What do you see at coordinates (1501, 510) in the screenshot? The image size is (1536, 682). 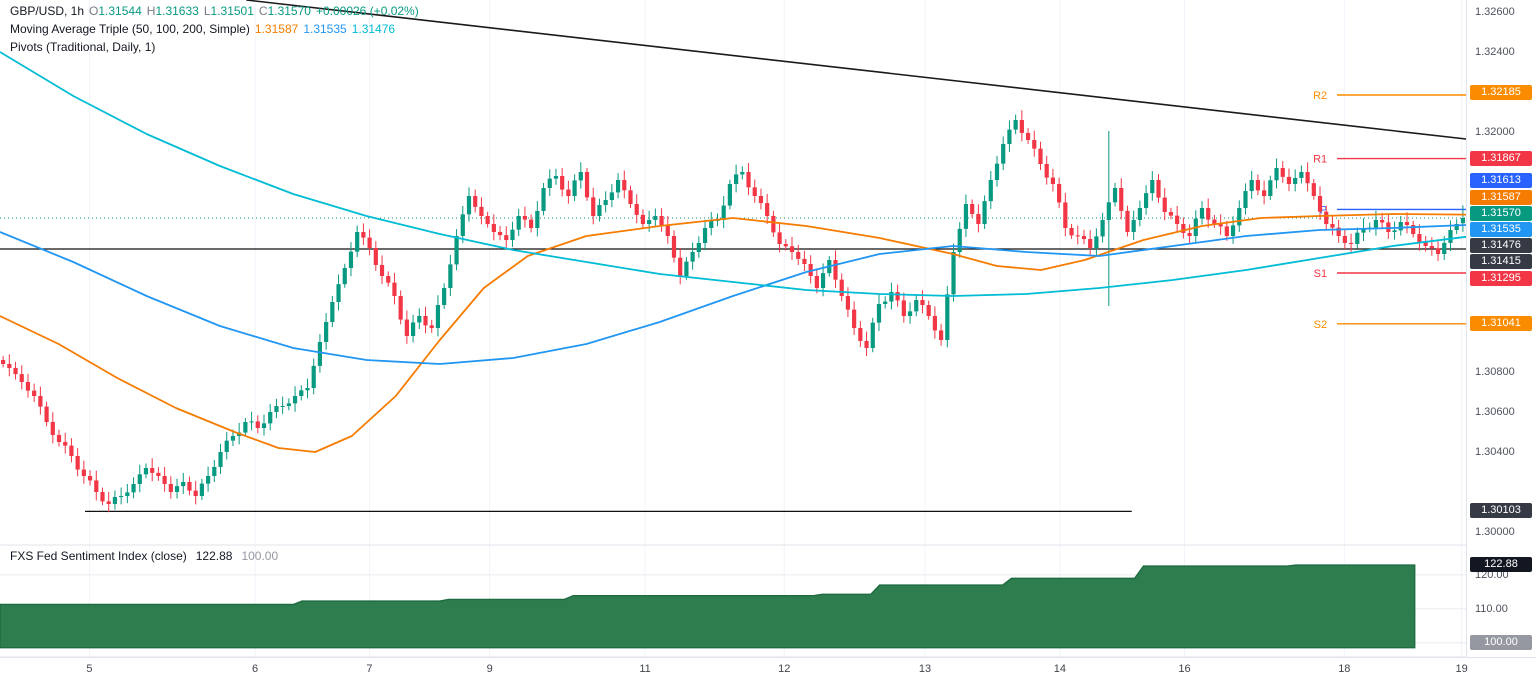 I see `price-badge: 1.30103` at bounding box center [1501, 510].